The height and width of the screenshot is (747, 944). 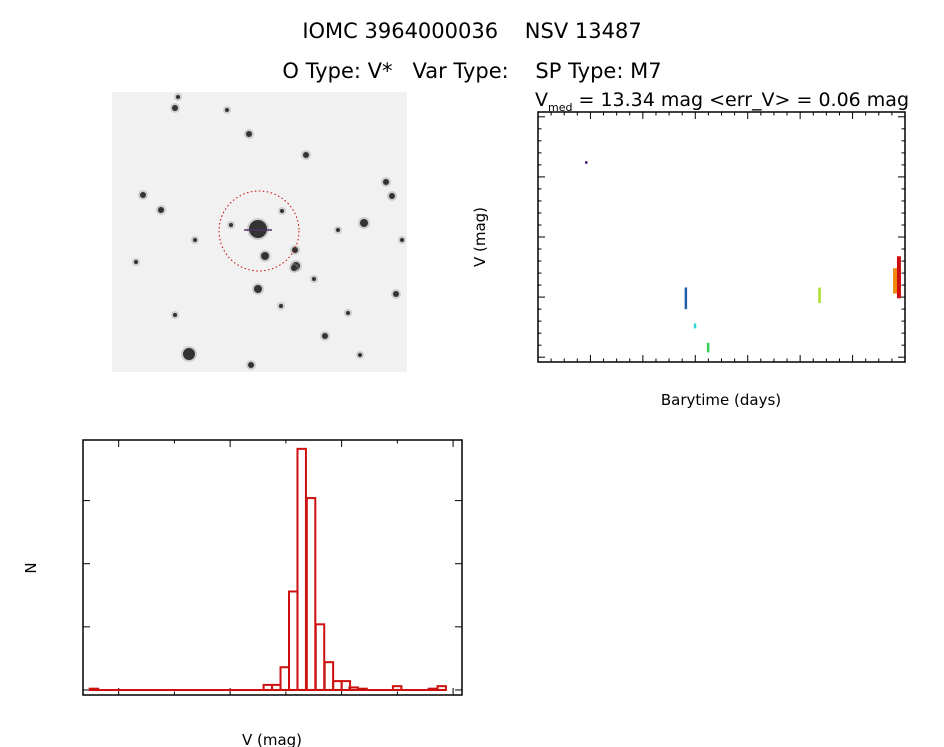 I want to click on histogram-ylabel: N, so click(x=31, y=567).